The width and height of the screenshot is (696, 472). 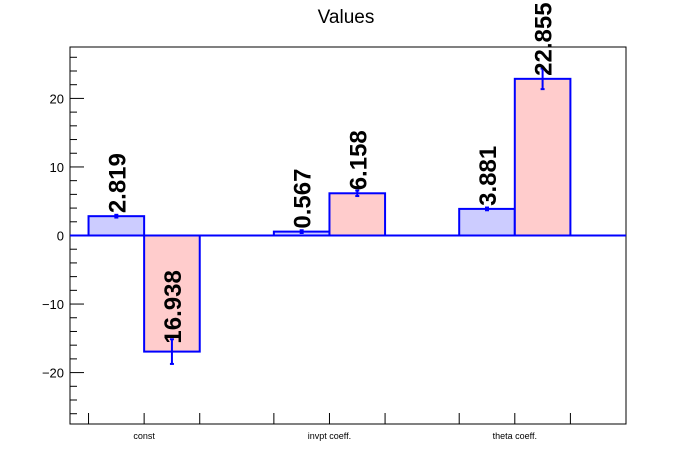 What do you see at coordinates (329, 436) in the screenshot?
I see `x-category-label: invpt coeff.` at bounding box center [329, 436].